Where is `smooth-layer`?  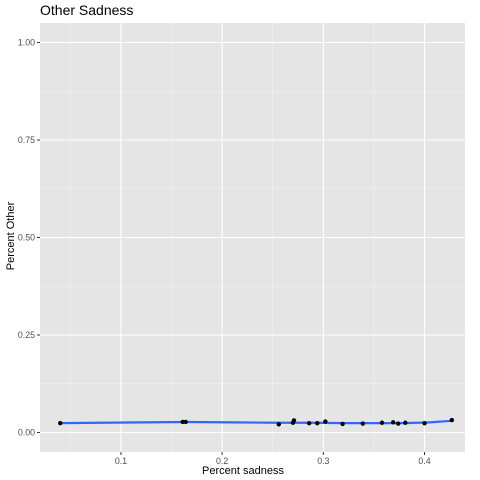
smooth-layer is located at coordinates (256, 422).